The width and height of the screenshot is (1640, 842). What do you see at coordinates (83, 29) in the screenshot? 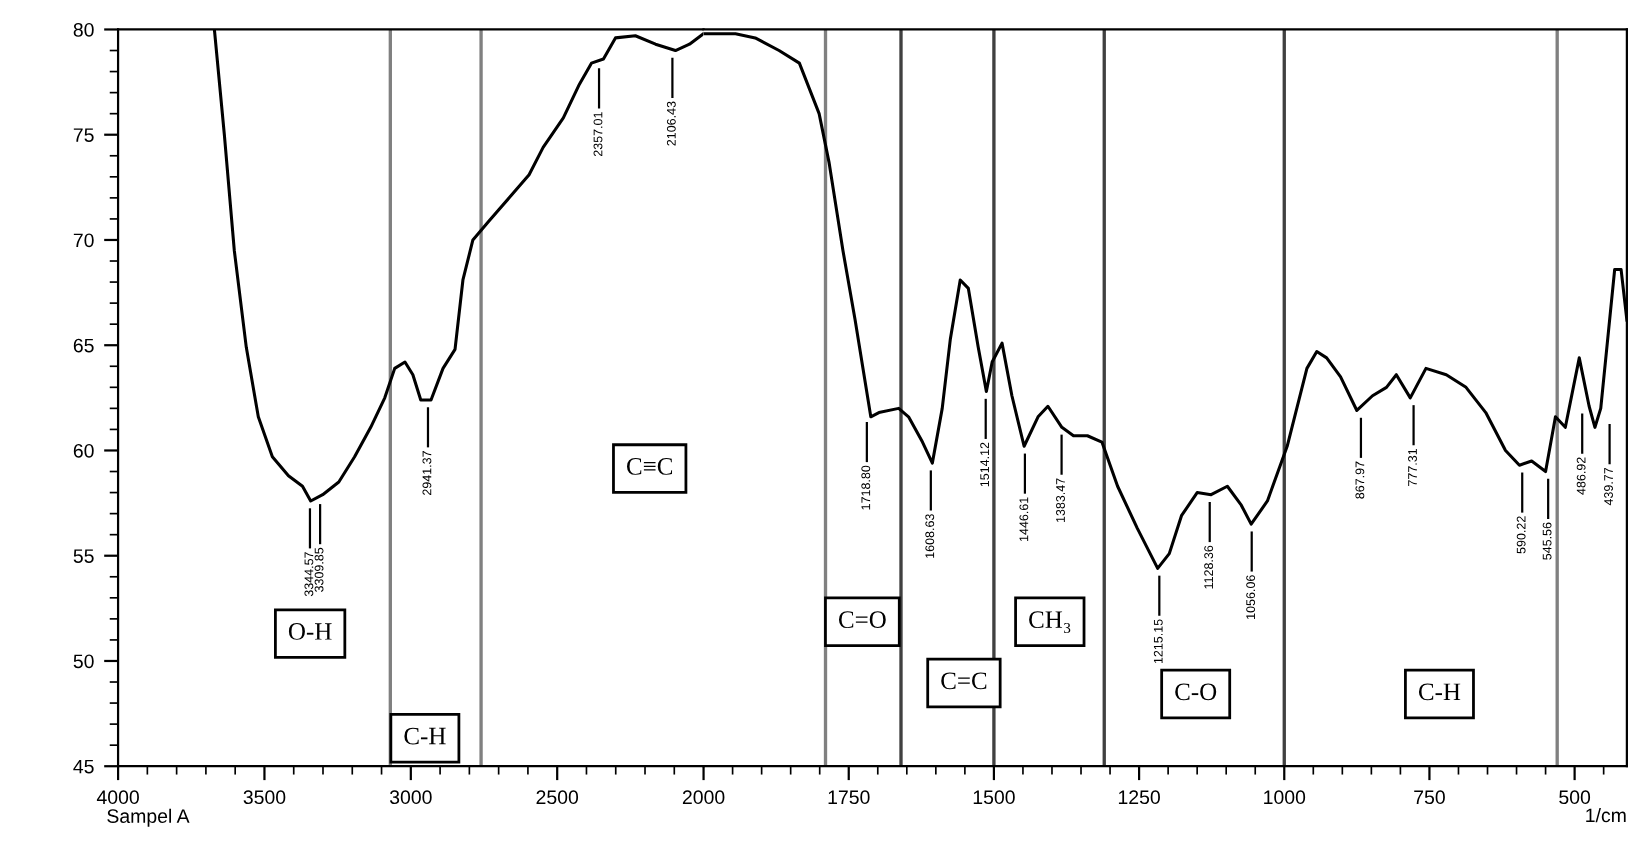
I see `y-tick-label: 80` at bounding box center [83, 29].